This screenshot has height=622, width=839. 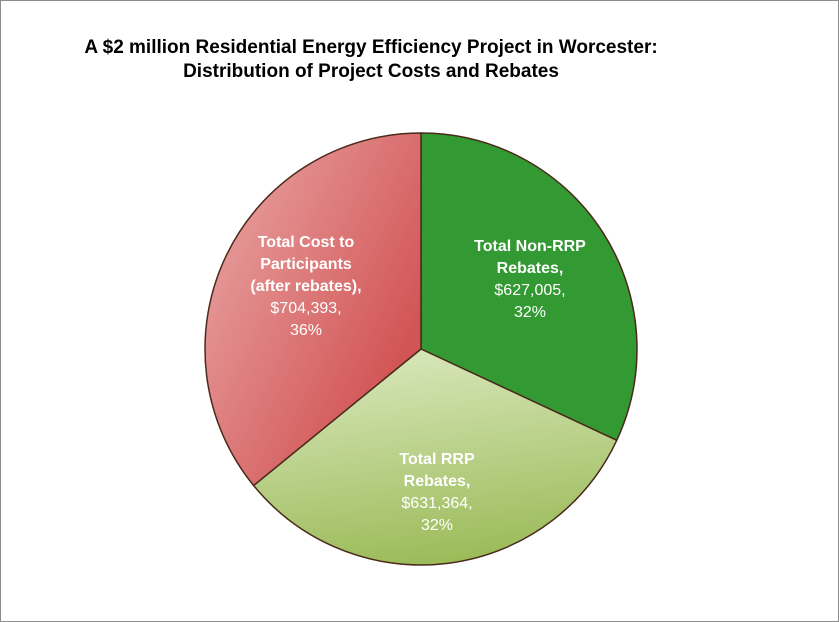 What do you see at coordinates (305, 308) in the screenshot?
I see `slice-label-value: $704,393,` at bounding box center [305, 308].